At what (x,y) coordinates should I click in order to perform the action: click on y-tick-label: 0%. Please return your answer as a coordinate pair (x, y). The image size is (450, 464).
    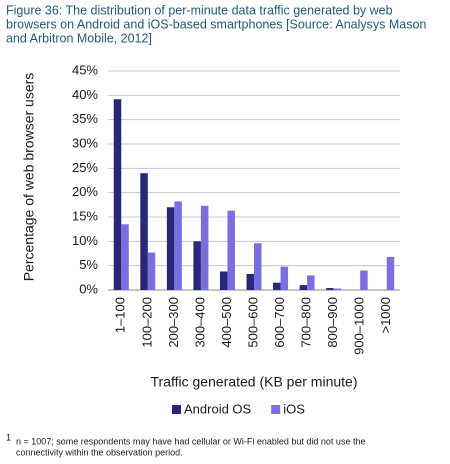
    Looking at the image, I should click on (88, 288).